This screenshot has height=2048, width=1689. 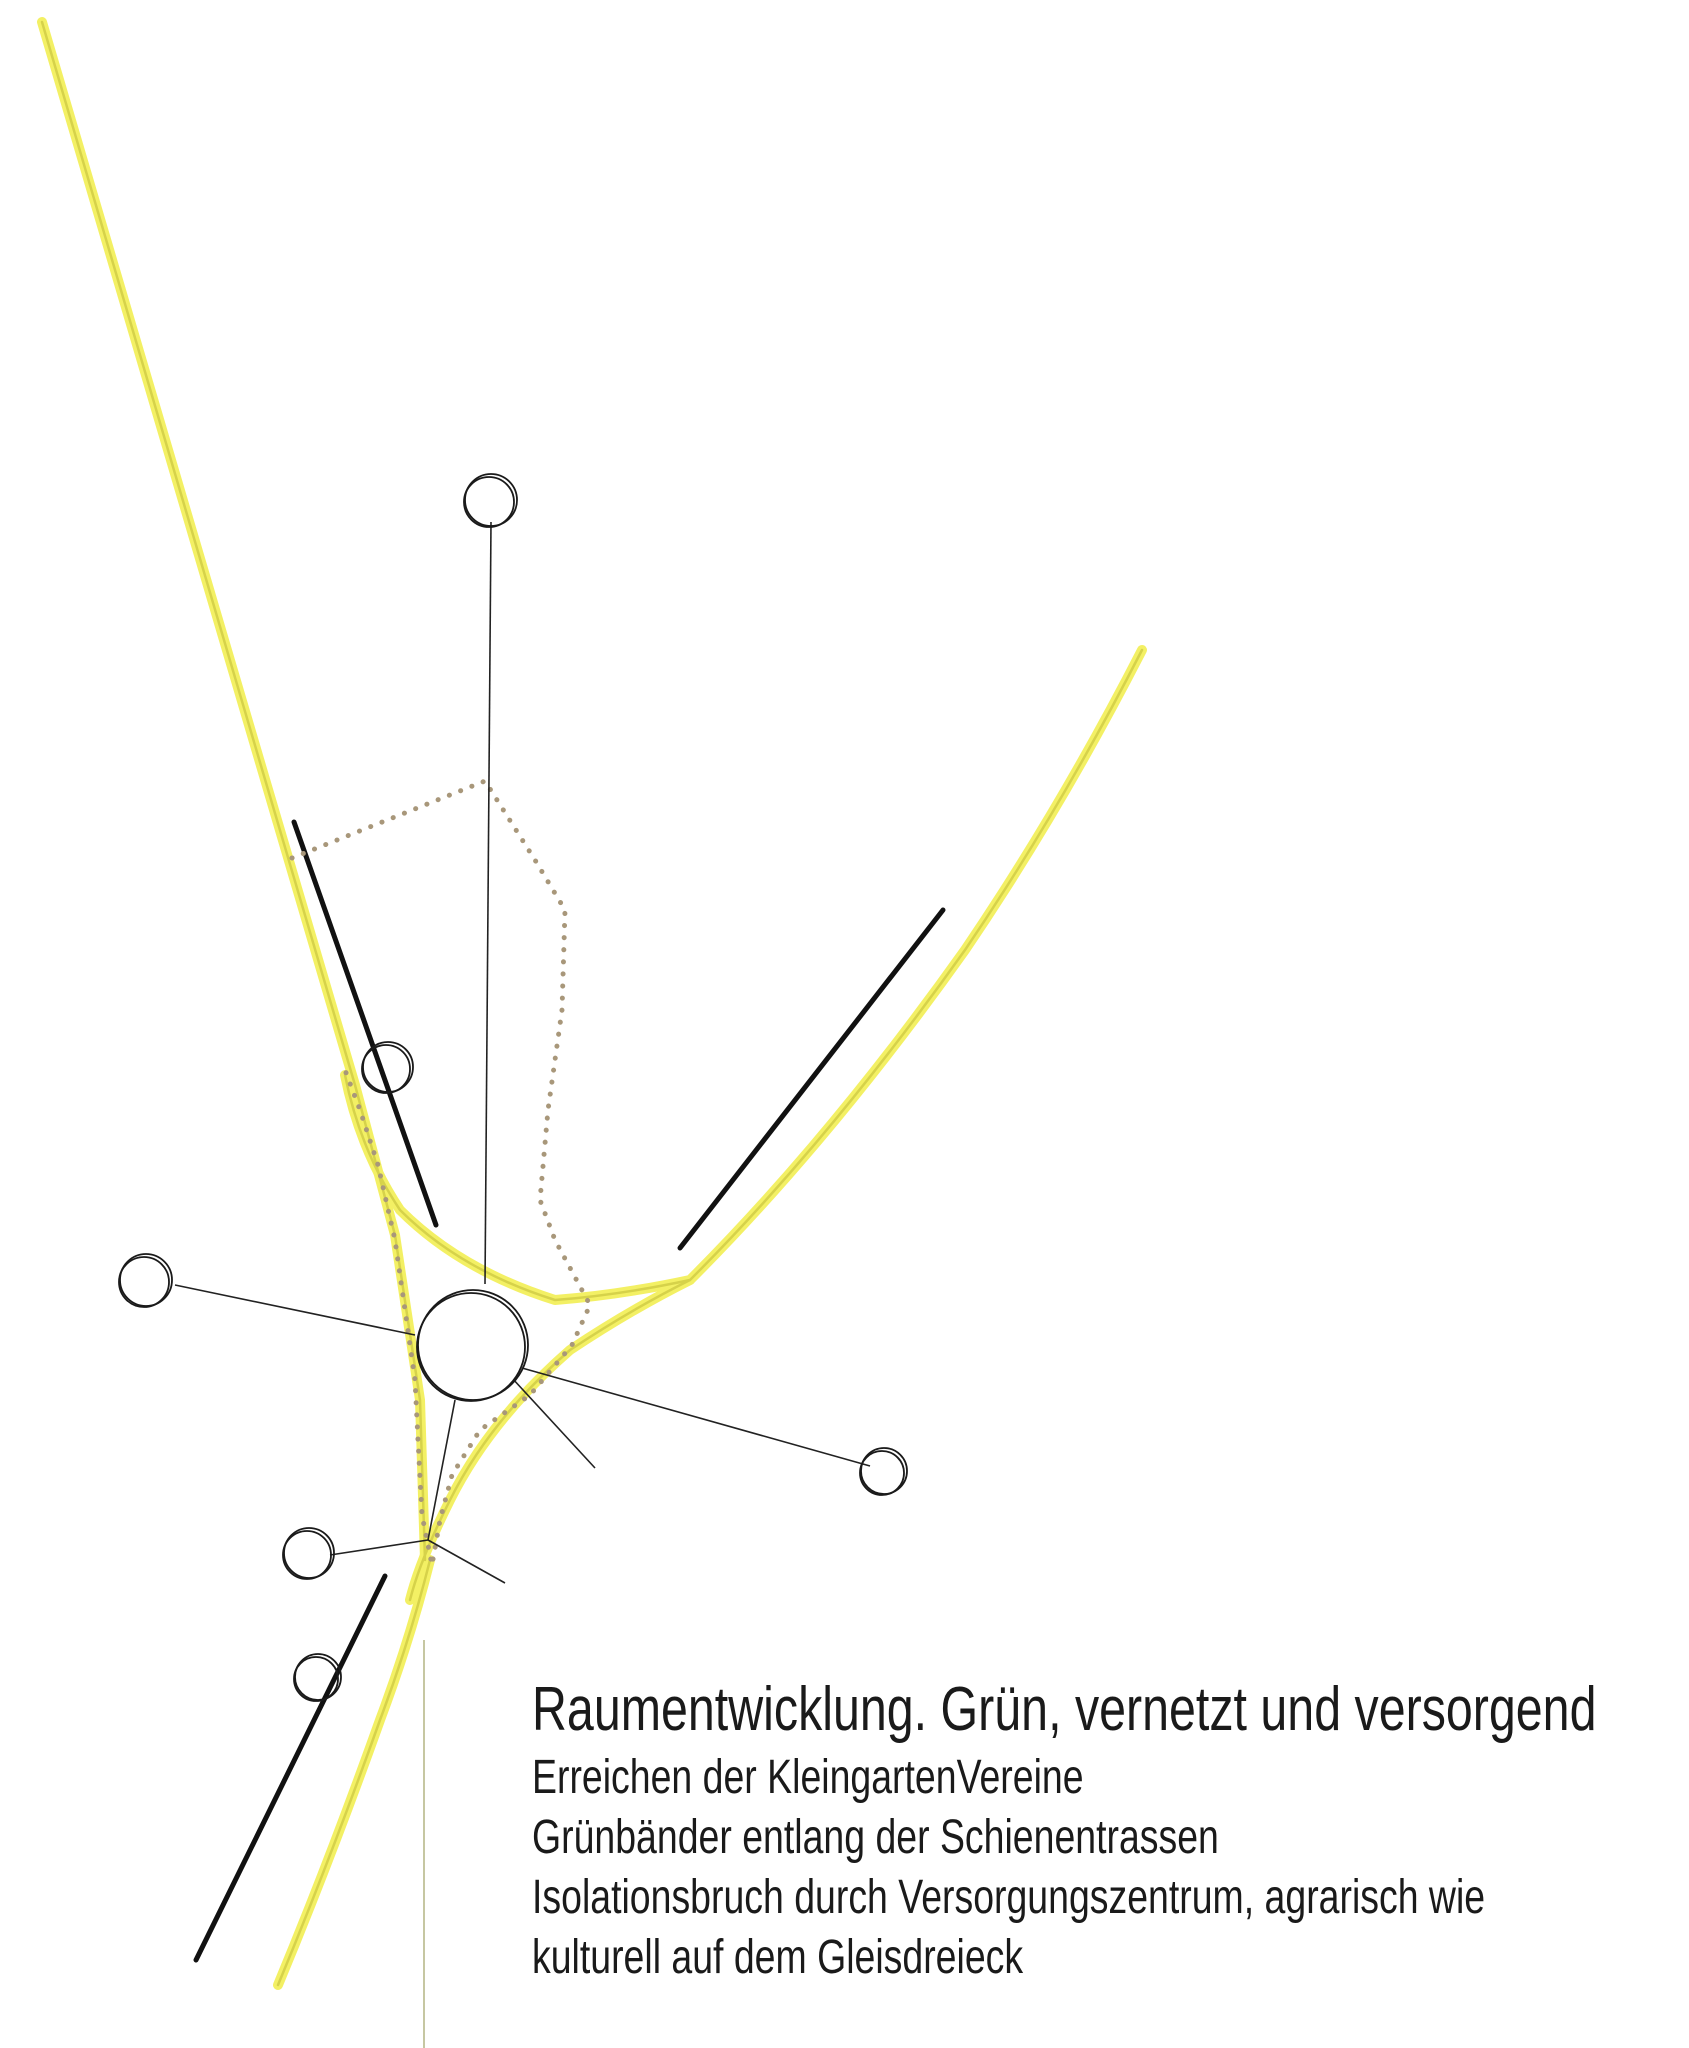 I want to click on allotment-node-southwest, so click(x=308, y=1553).